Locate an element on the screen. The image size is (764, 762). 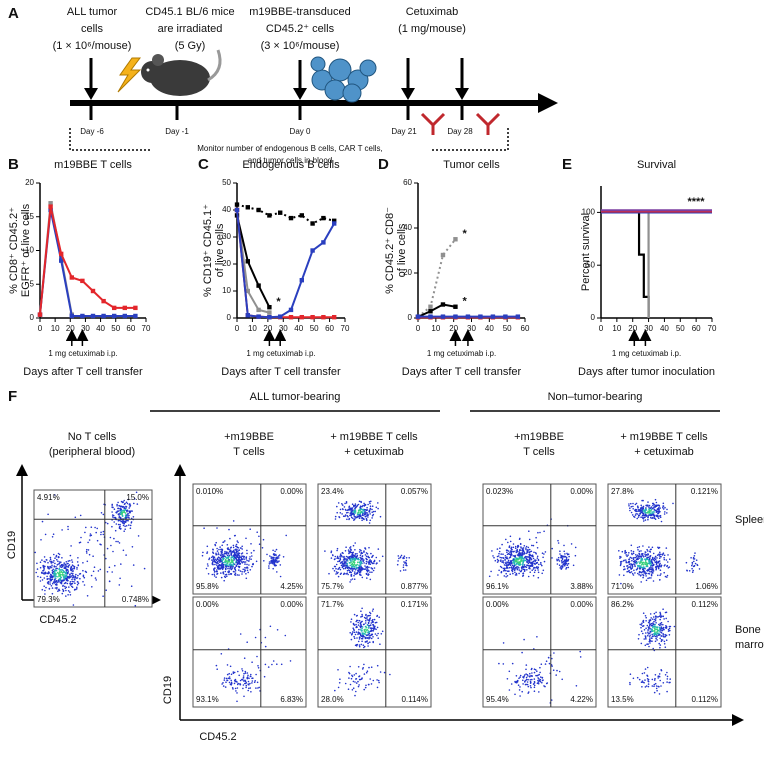
quadrant-value: 6.83% is located at coordinates (291, 699).